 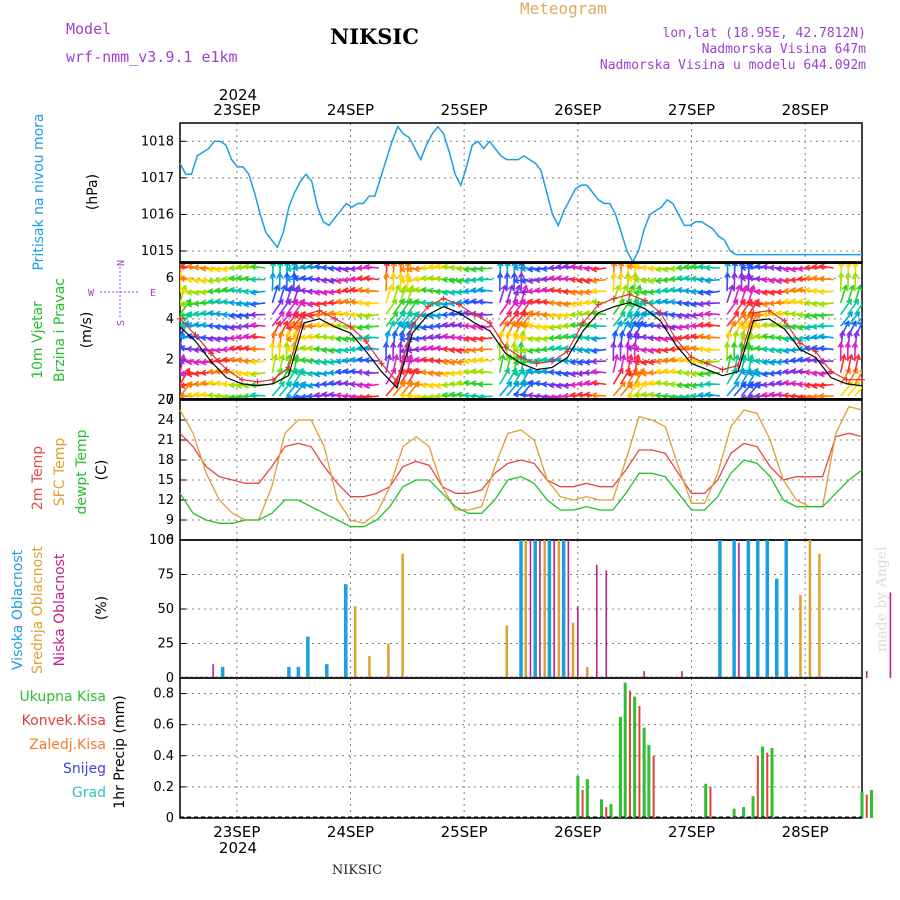 I want to click on y-tick-label: 15, so click(x=165, y=480).